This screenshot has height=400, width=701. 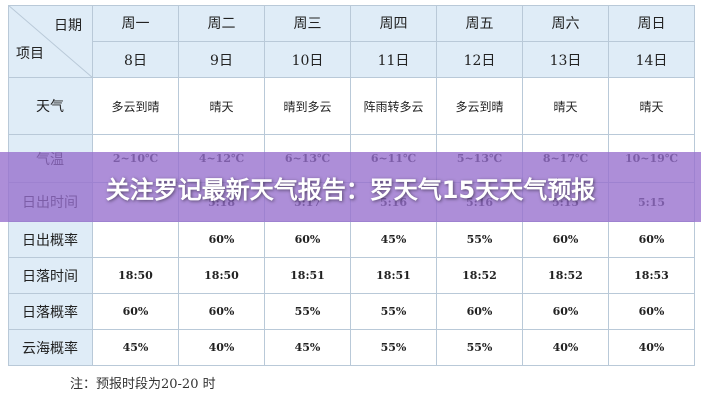 I want to click on cell: 18:53, so click(x=652, y=276).